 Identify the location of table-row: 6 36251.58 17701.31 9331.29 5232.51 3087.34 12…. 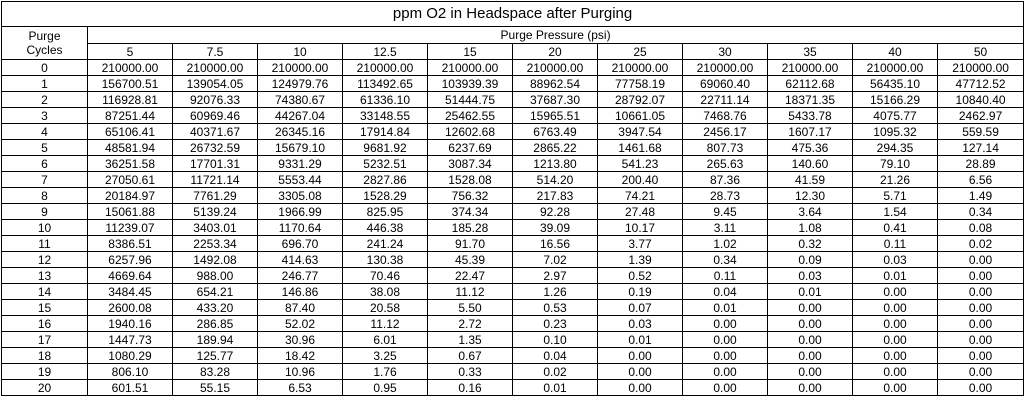
(512, 163).